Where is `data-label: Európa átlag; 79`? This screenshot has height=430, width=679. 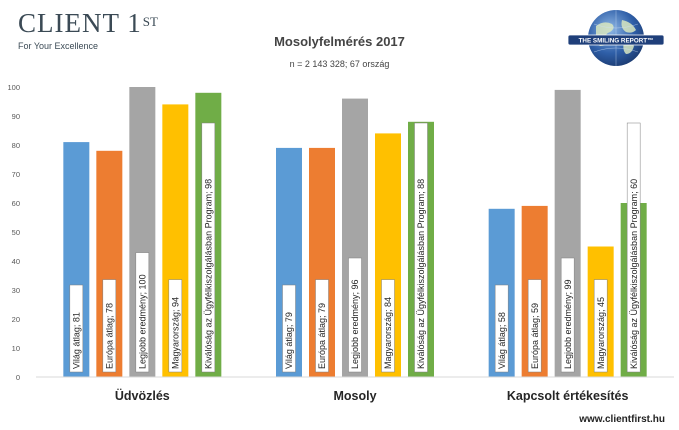
data-label: Európa átlag; 79 is located at coordinates (322, 326).